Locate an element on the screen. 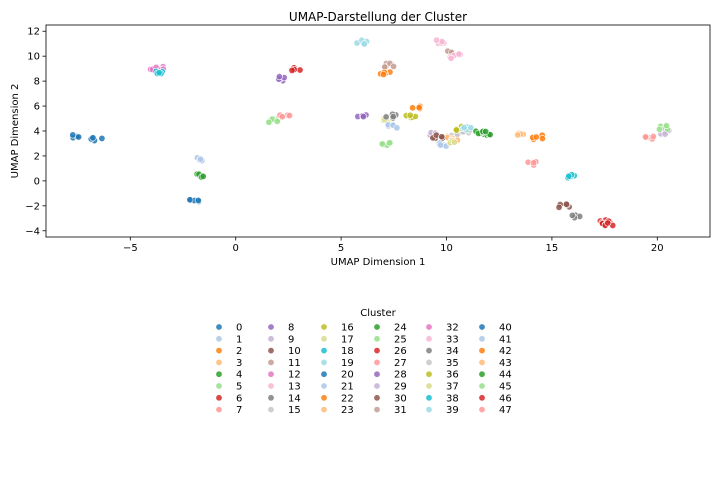 This screenshot has width=720, height=504. cluster-0-points is located at coordinates (76, 136).